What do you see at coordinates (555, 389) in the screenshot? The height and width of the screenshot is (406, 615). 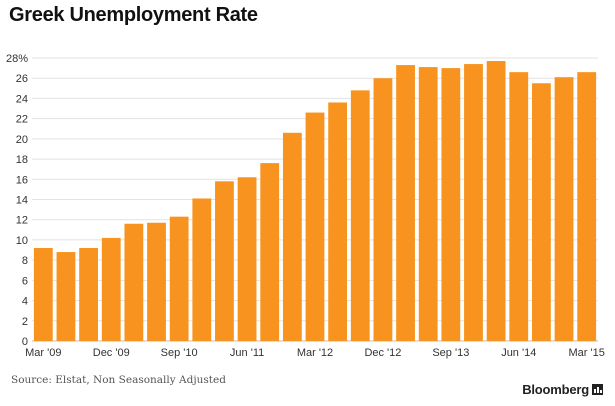 I see `brand-name: Bloomberg` at bounding box center [555, 389].